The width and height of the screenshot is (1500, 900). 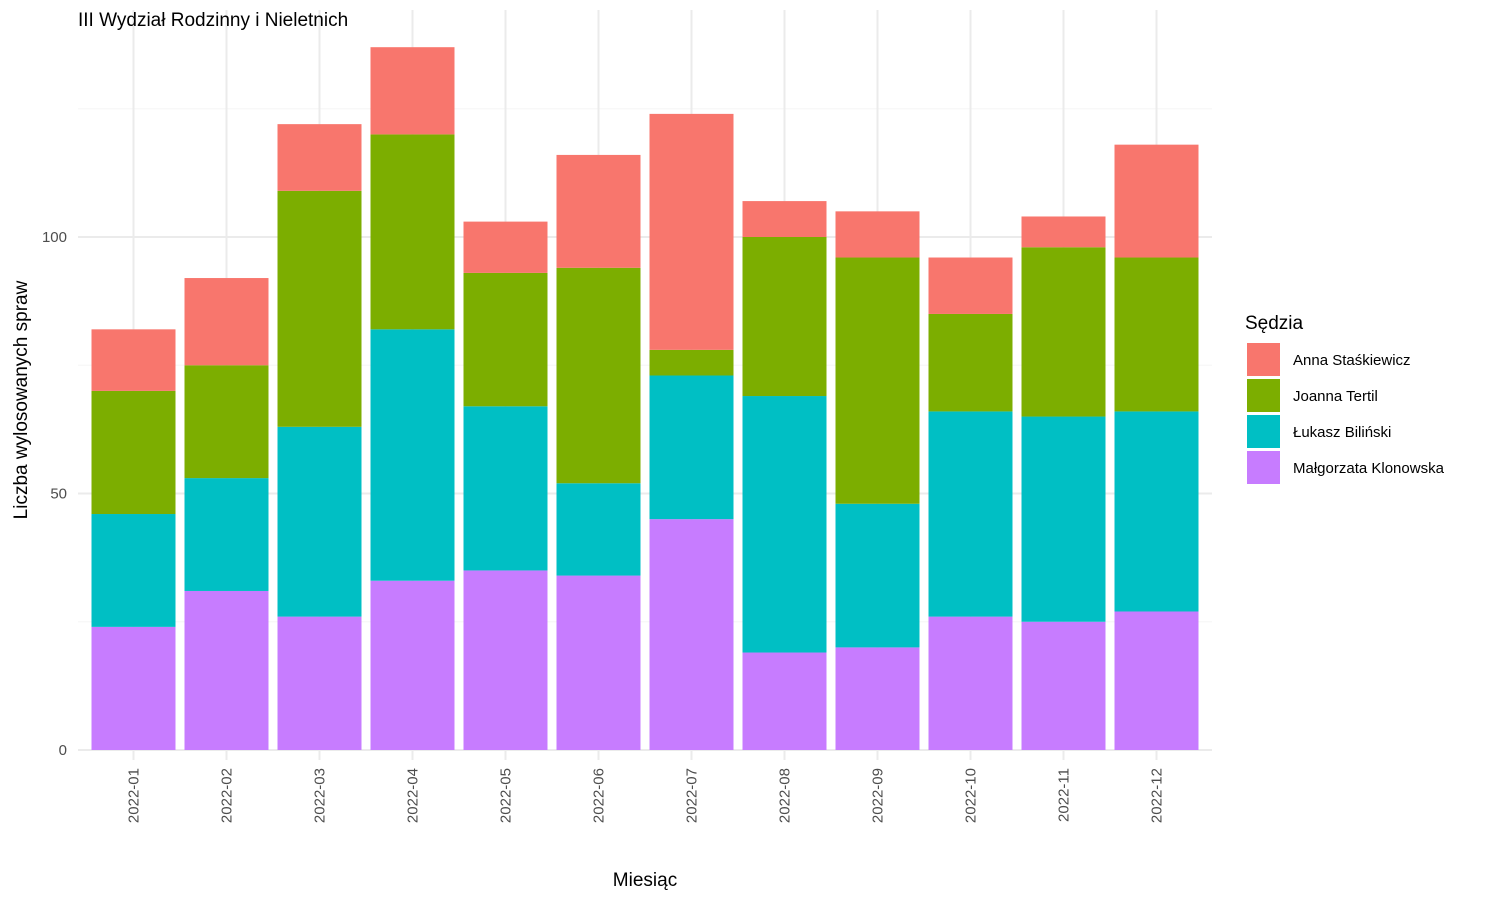 I want to click on x-tick-label: 2022-03, so click(x=320, y=795).